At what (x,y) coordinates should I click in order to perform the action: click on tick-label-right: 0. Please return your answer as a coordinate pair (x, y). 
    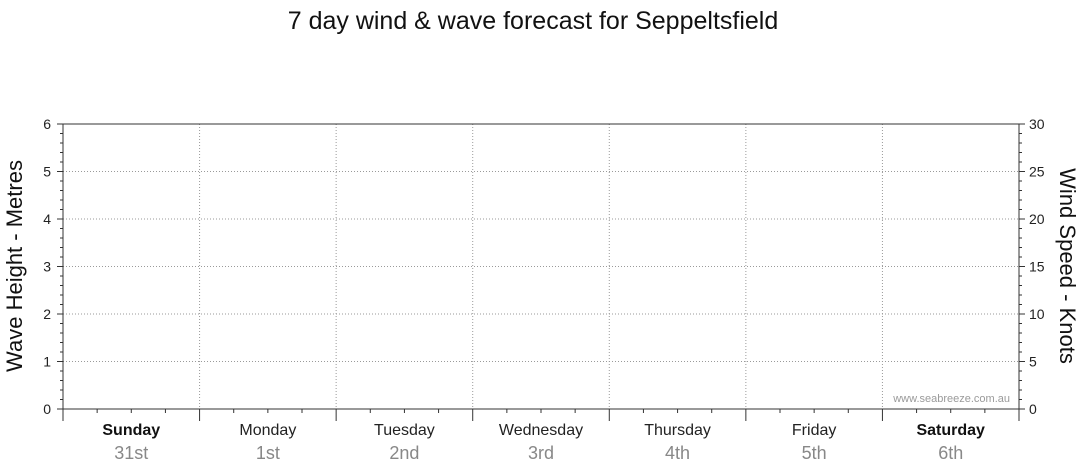
    Looking at the image, I should click on (1033, 409).